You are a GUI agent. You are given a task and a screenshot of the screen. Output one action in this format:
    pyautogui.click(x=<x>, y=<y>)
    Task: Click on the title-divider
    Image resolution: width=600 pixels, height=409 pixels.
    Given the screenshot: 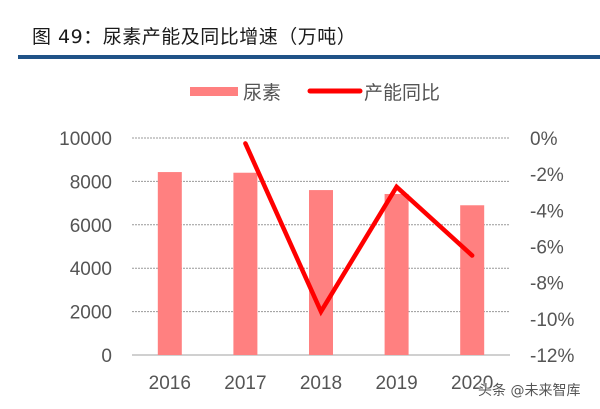 What is the action you would take?
    pyautogui.click(x=309, y=57)
    